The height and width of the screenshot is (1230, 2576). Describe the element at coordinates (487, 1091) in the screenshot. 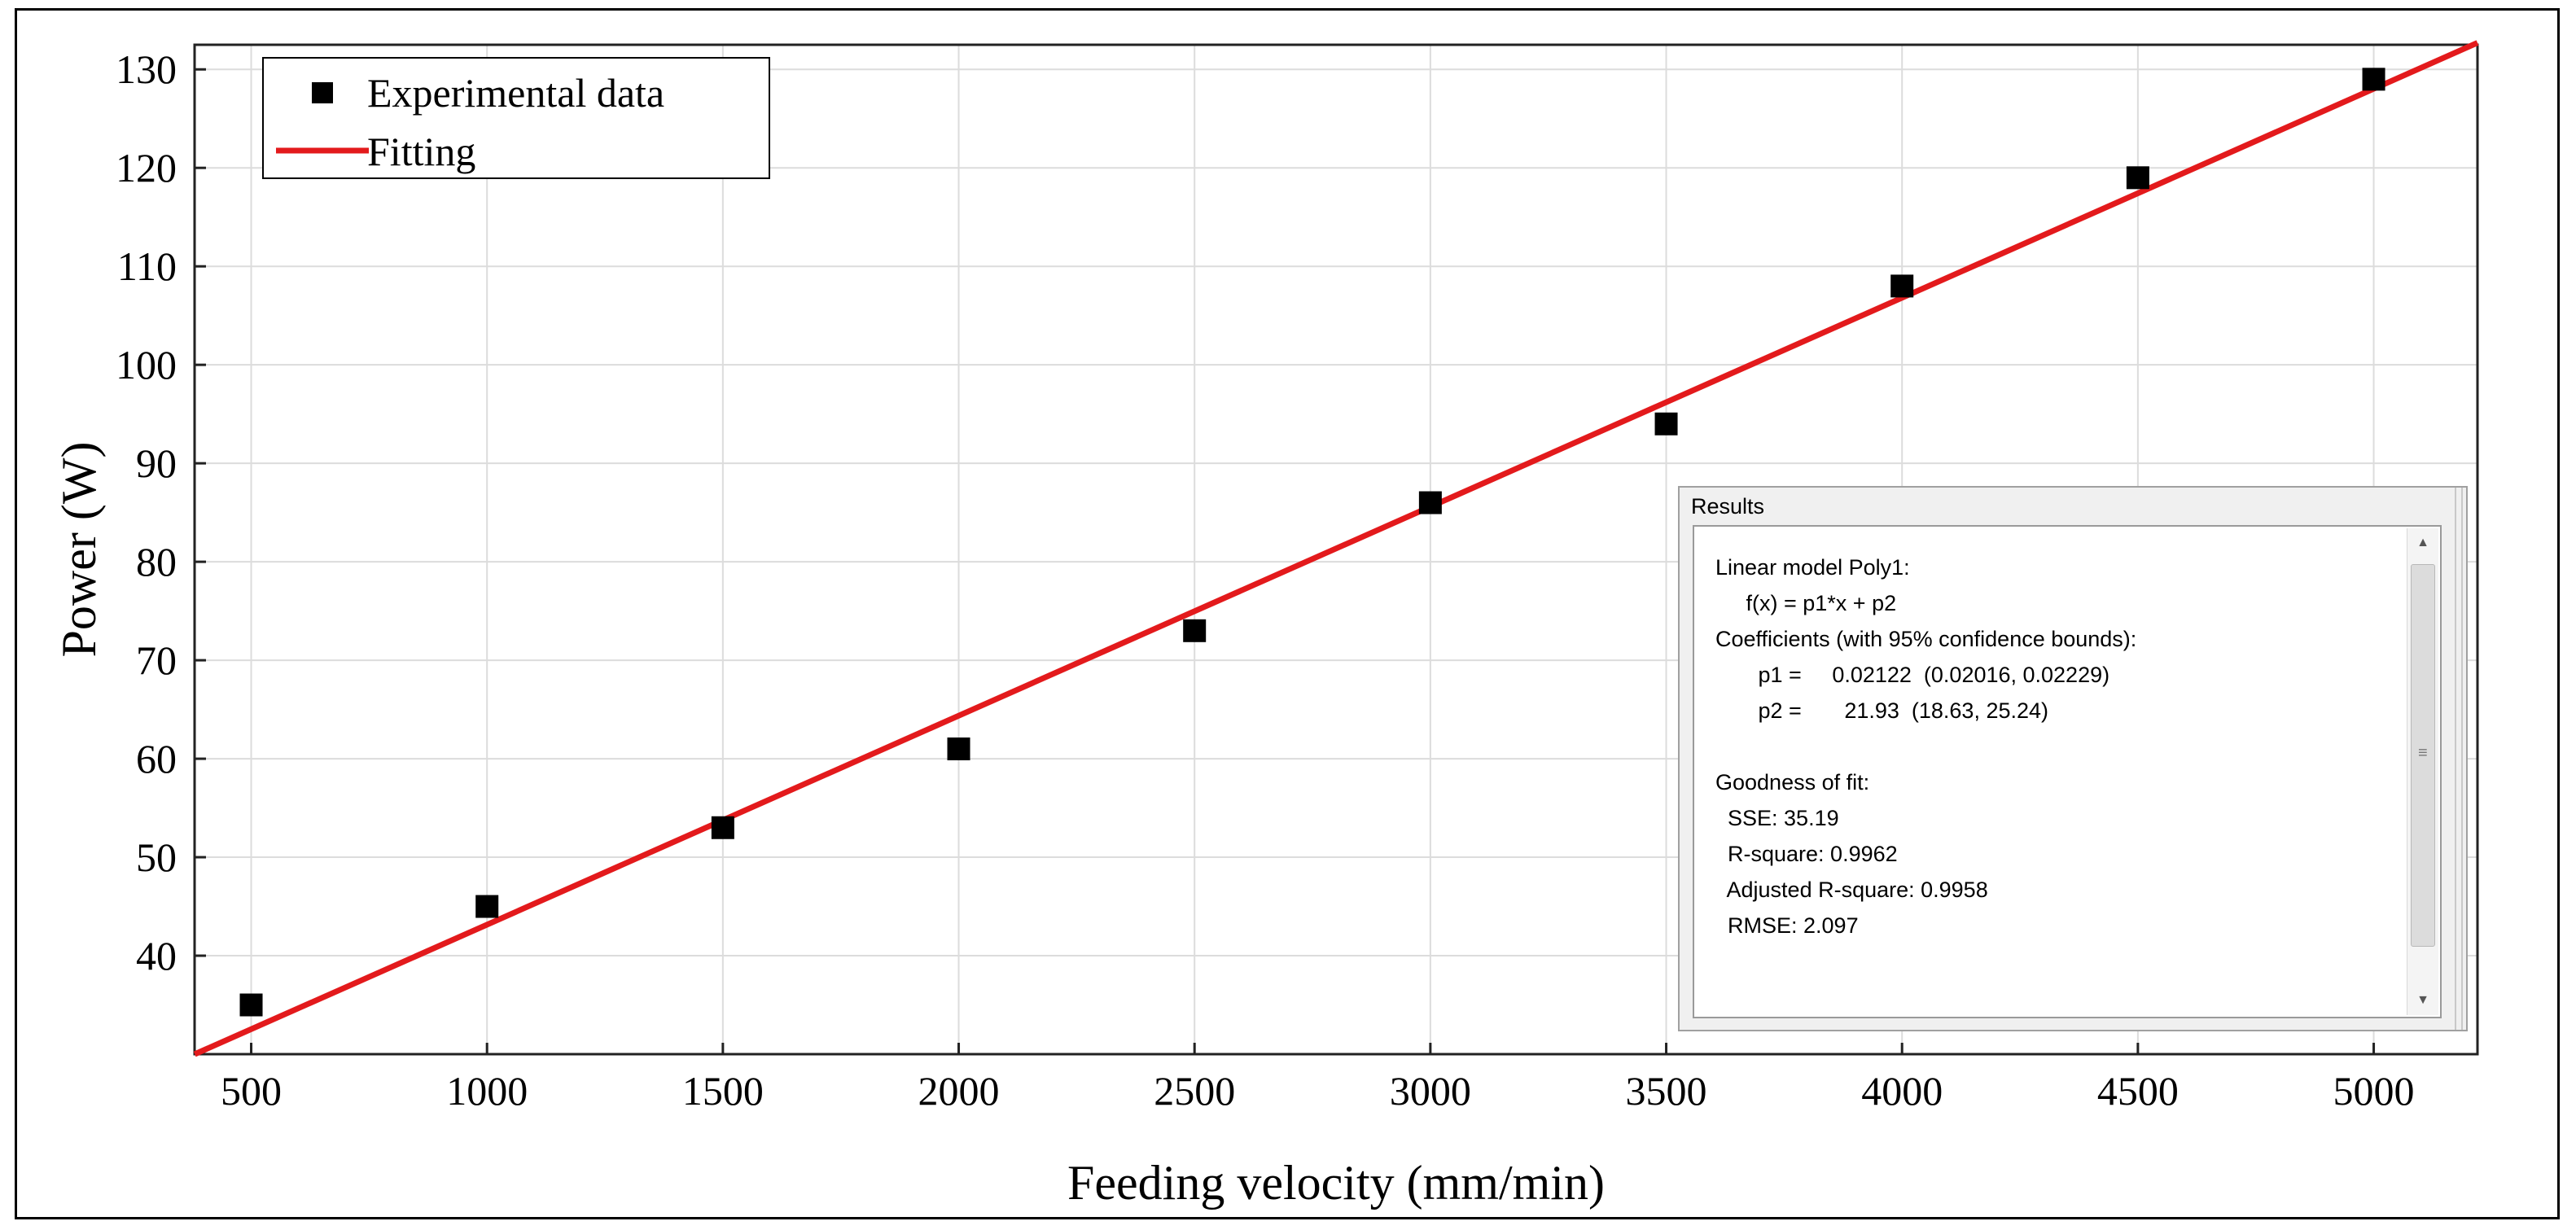

I see `x-tick-label: 1000` at that location.